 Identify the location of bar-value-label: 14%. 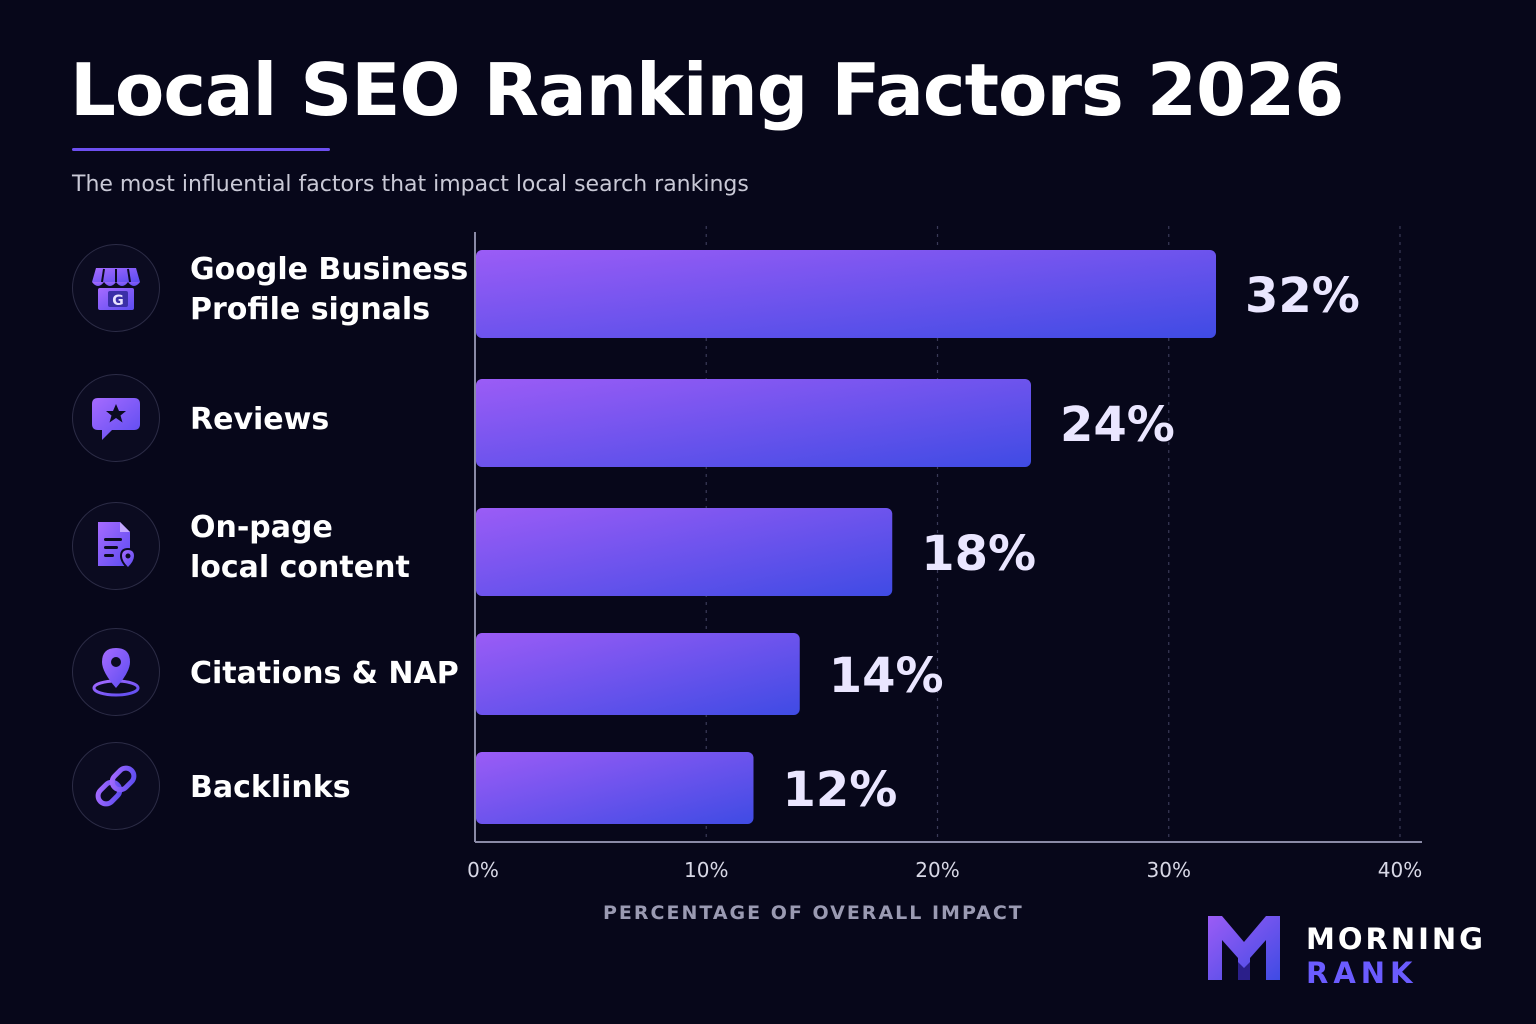
(886, 676).